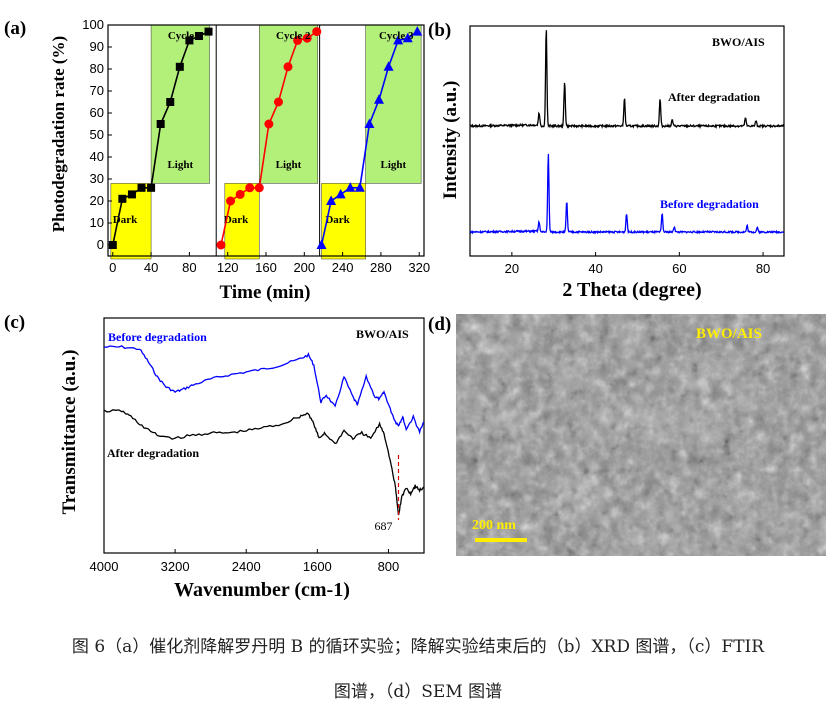 The image size is (836, 712). I want to click on y-tick-label: 0, so click(100, 244).